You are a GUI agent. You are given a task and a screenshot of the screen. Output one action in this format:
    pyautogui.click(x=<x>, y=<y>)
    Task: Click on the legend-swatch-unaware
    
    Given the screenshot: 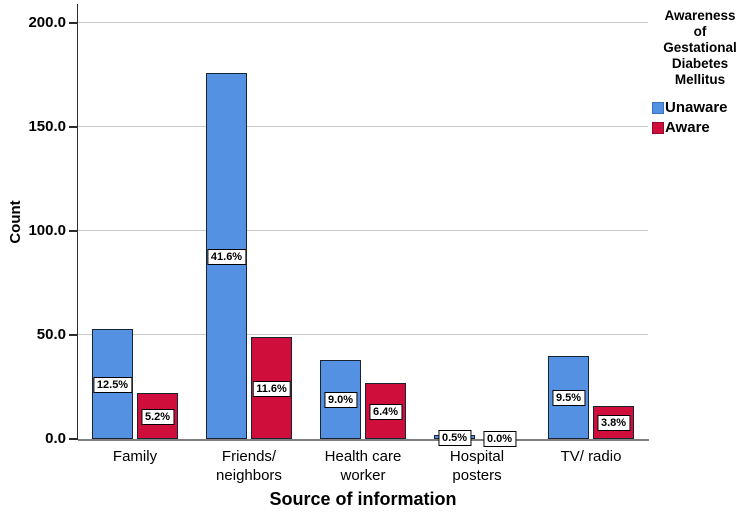 What is the action you would take?
    pyautogui.click(x=658, y=107)
    